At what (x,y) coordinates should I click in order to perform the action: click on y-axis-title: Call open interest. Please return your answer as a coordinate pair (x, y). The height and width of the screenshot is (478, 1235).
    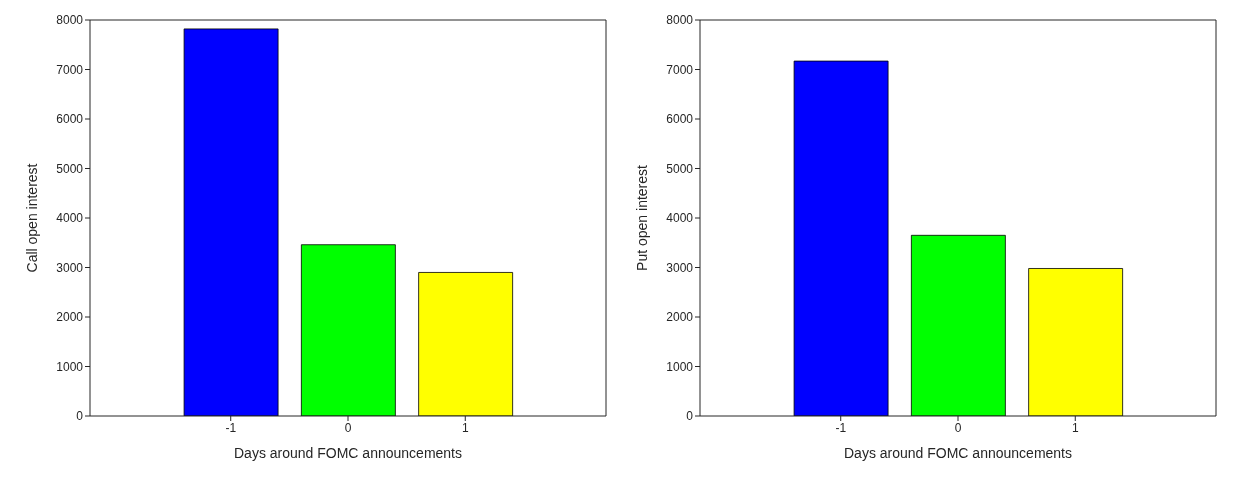
    Looking at the image, I should click on (31, 218).